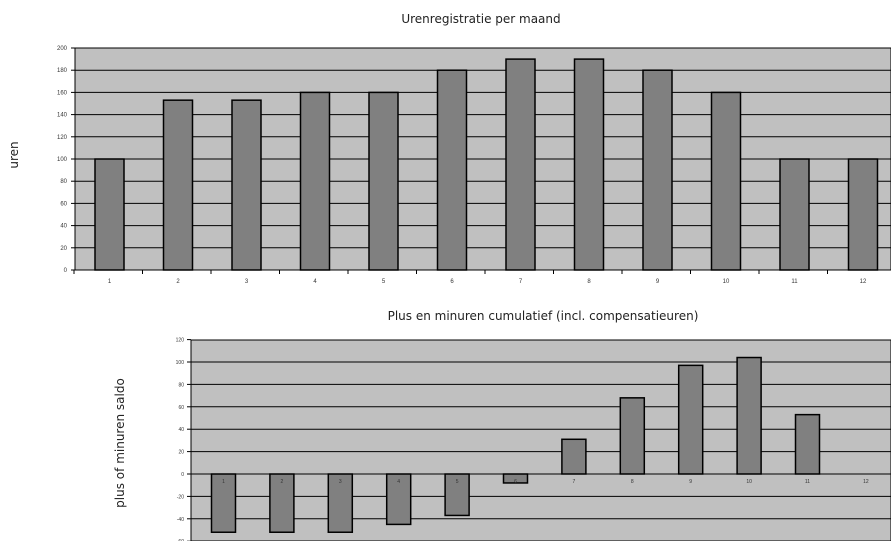 The width and height of the screenshot is (891, 541). I want to click on chart1-x-tick-label: 7, so click(521, 282).